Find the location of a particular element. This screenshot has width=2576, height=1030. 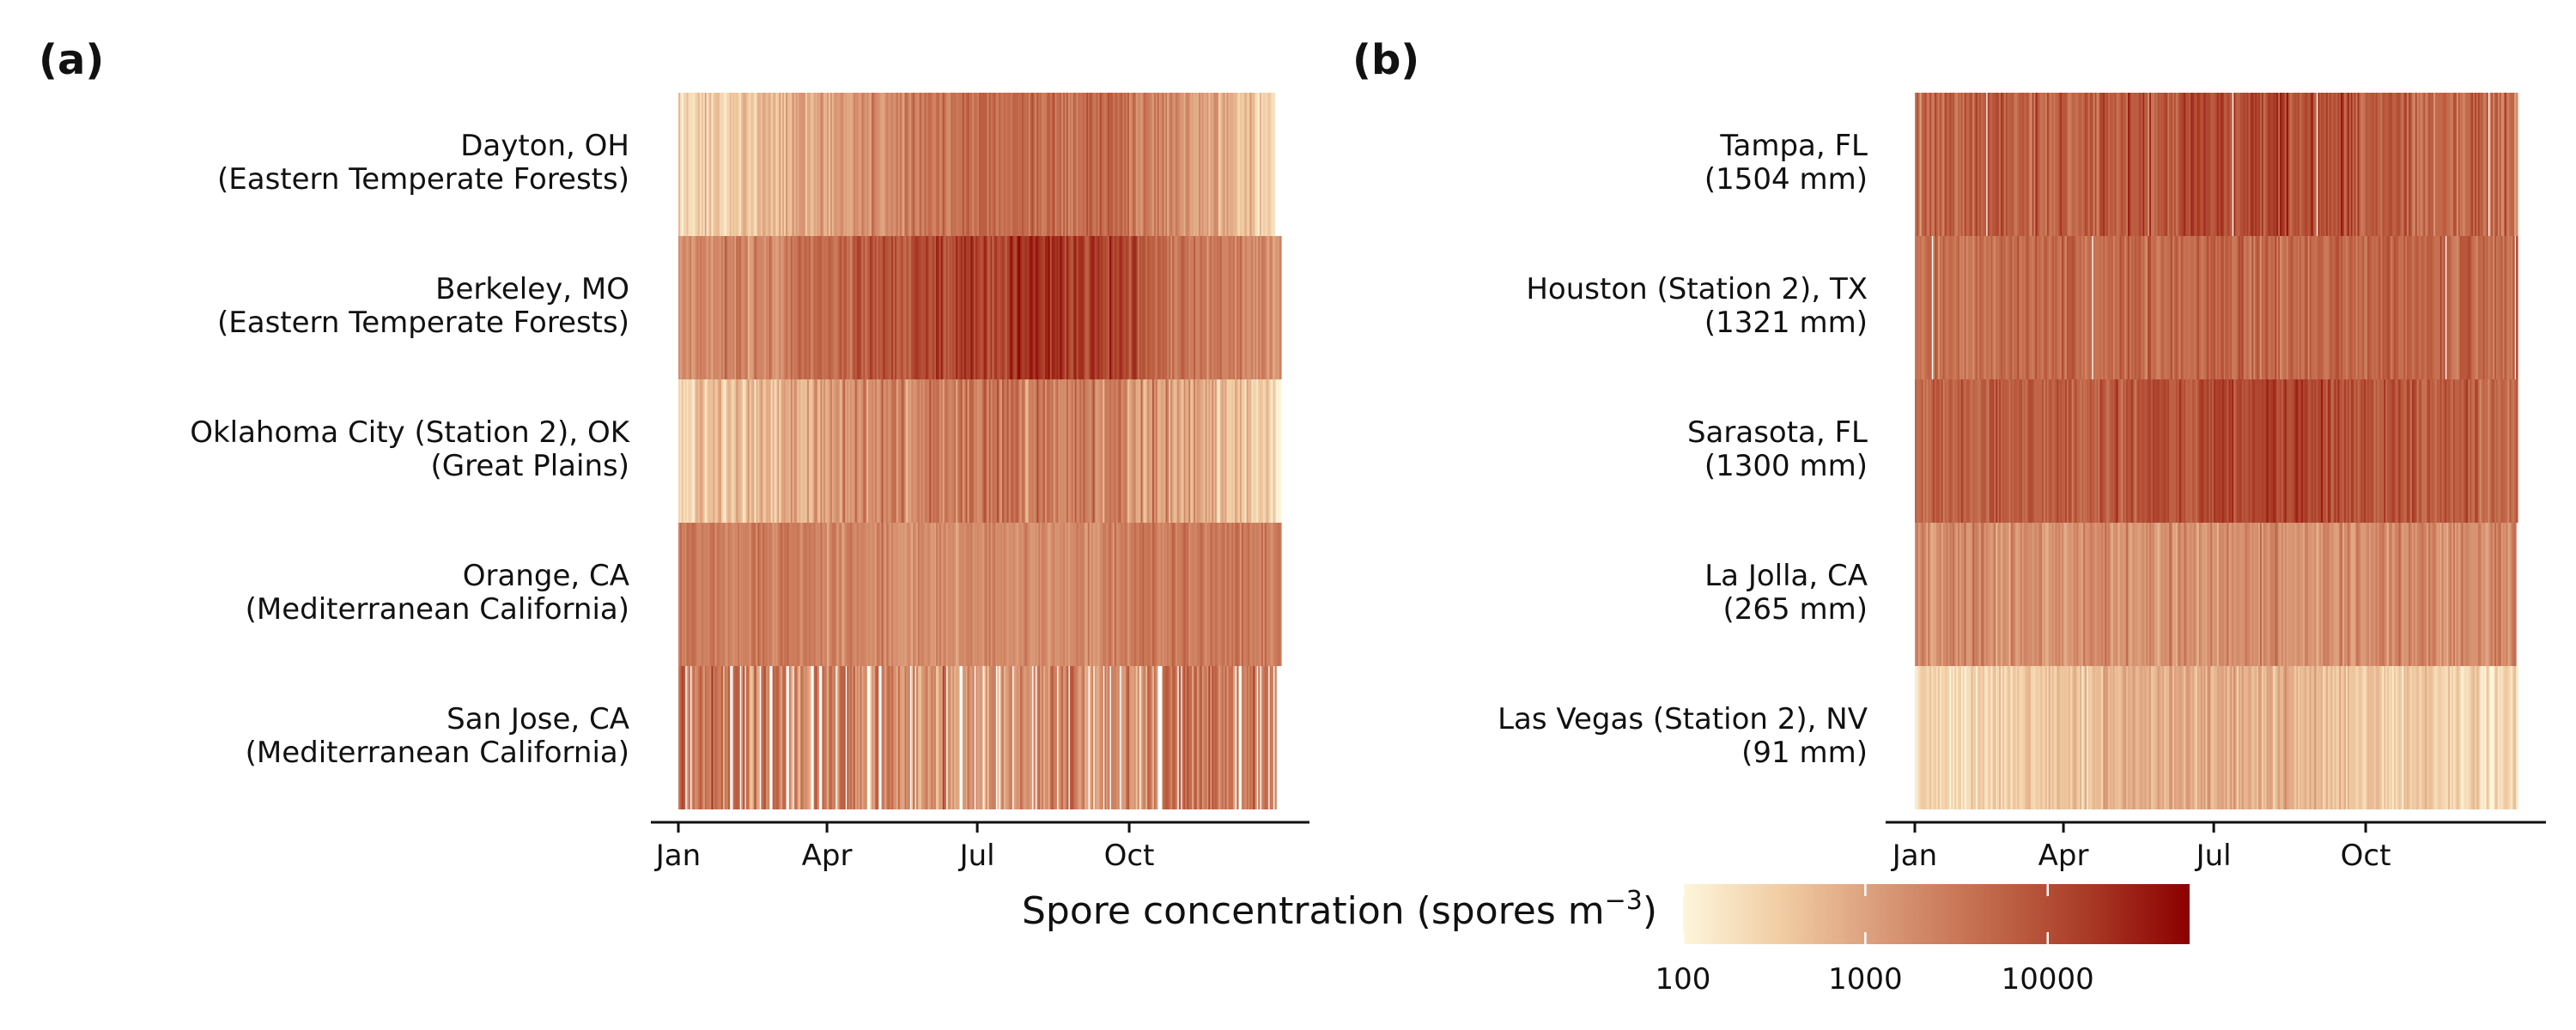

colorbar-tick-label: 10000 is located at coordinates (2048, 979).